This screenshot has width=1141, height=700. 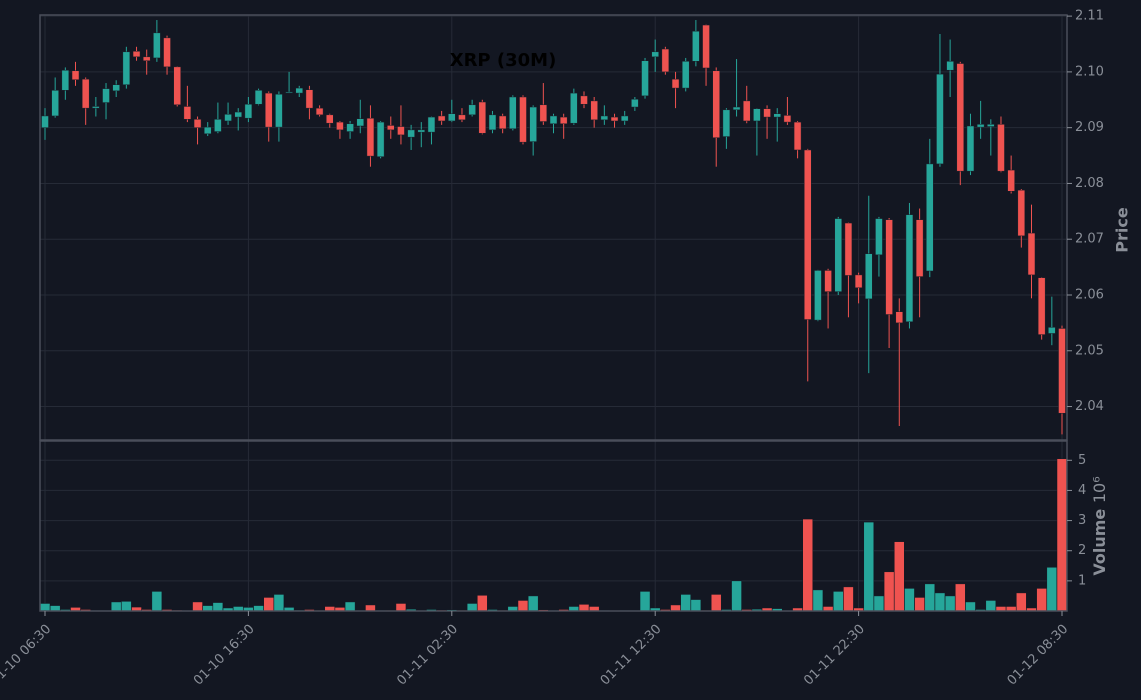 What do you see at coordinates (1082, 550) in the screenshot?
I see `y-tick-label: 2` at bounding box center [1082, 550].